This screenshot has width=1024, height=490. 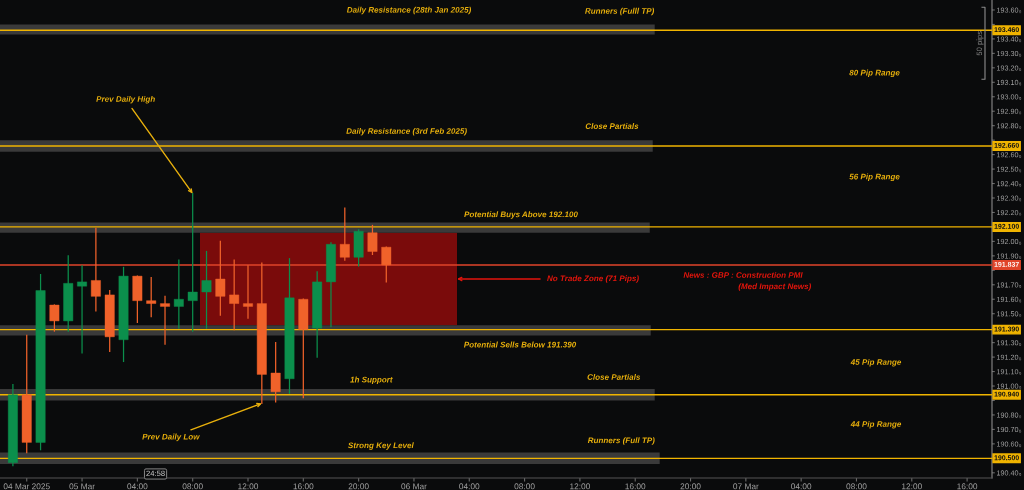 What do you see at coordinates (521, 215) in the screenshot?
I see `annotation: Potential Buys Above 192.100` at bounding box center [521, 215].